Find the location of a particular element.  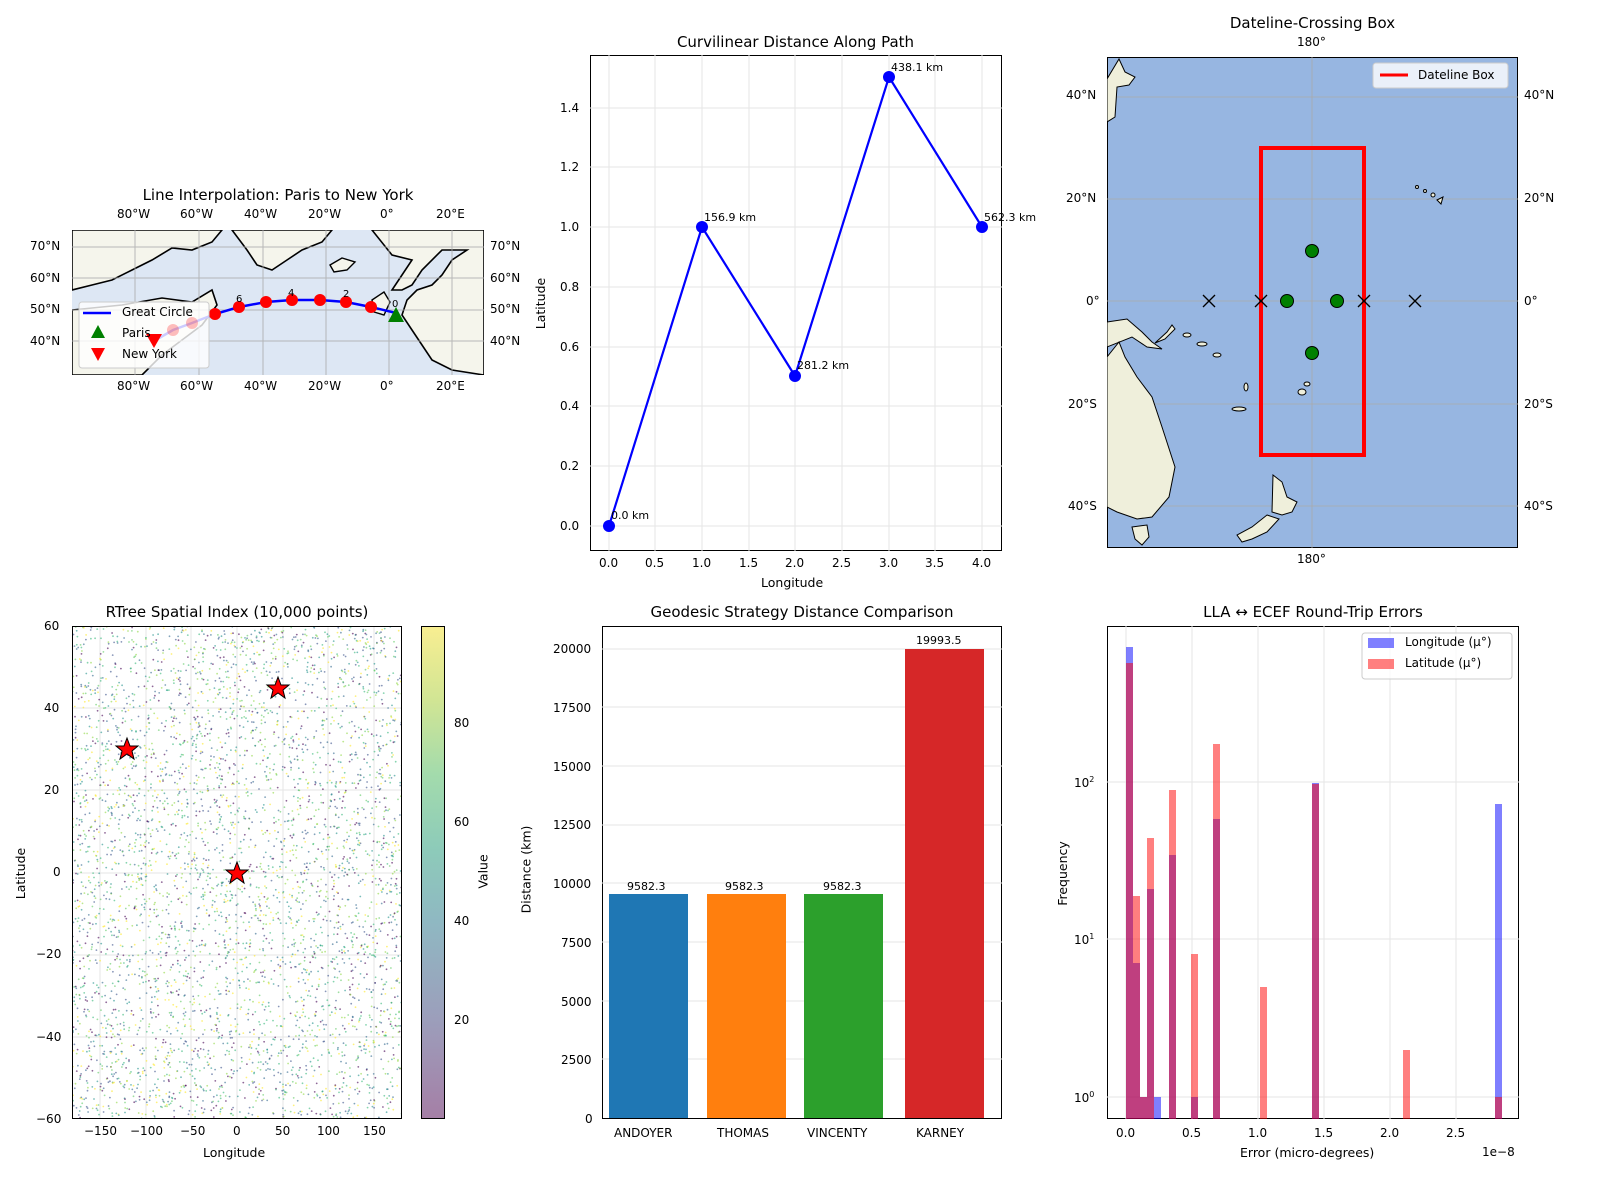

colorbar-tick: 20 is located at coordinates (462, 1020).